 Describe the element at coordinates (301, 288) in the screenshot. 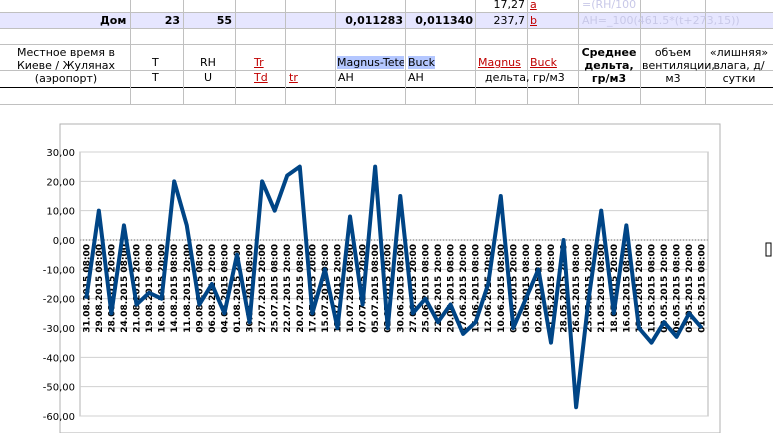

I see `x-tick-label: 20.07.2015 08:00` at that location.